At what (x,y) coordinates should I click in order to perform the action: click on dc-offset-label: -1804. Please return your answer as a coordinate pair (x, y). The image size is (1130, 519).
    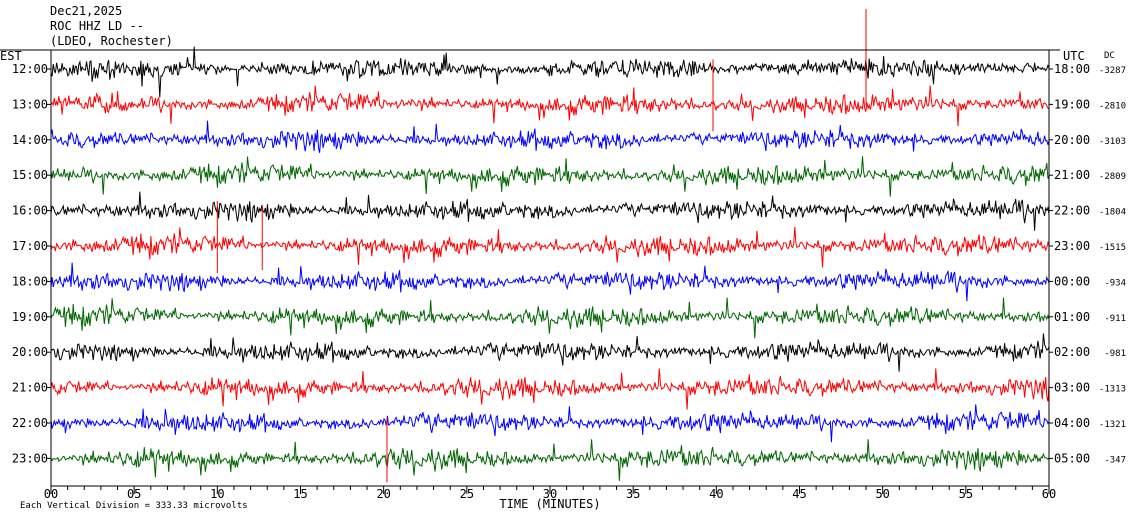
    Looking at the image, I should click on (1112, 213).